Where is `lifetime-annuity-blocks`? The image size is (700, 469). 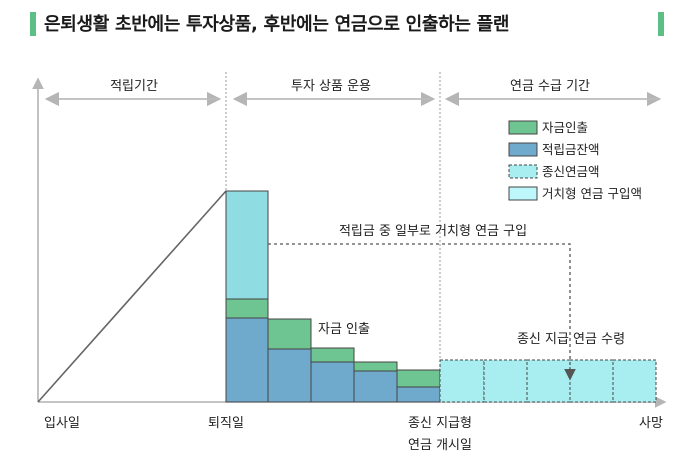 lifetime-annuity-blocks is located at coordinates (548, 381).